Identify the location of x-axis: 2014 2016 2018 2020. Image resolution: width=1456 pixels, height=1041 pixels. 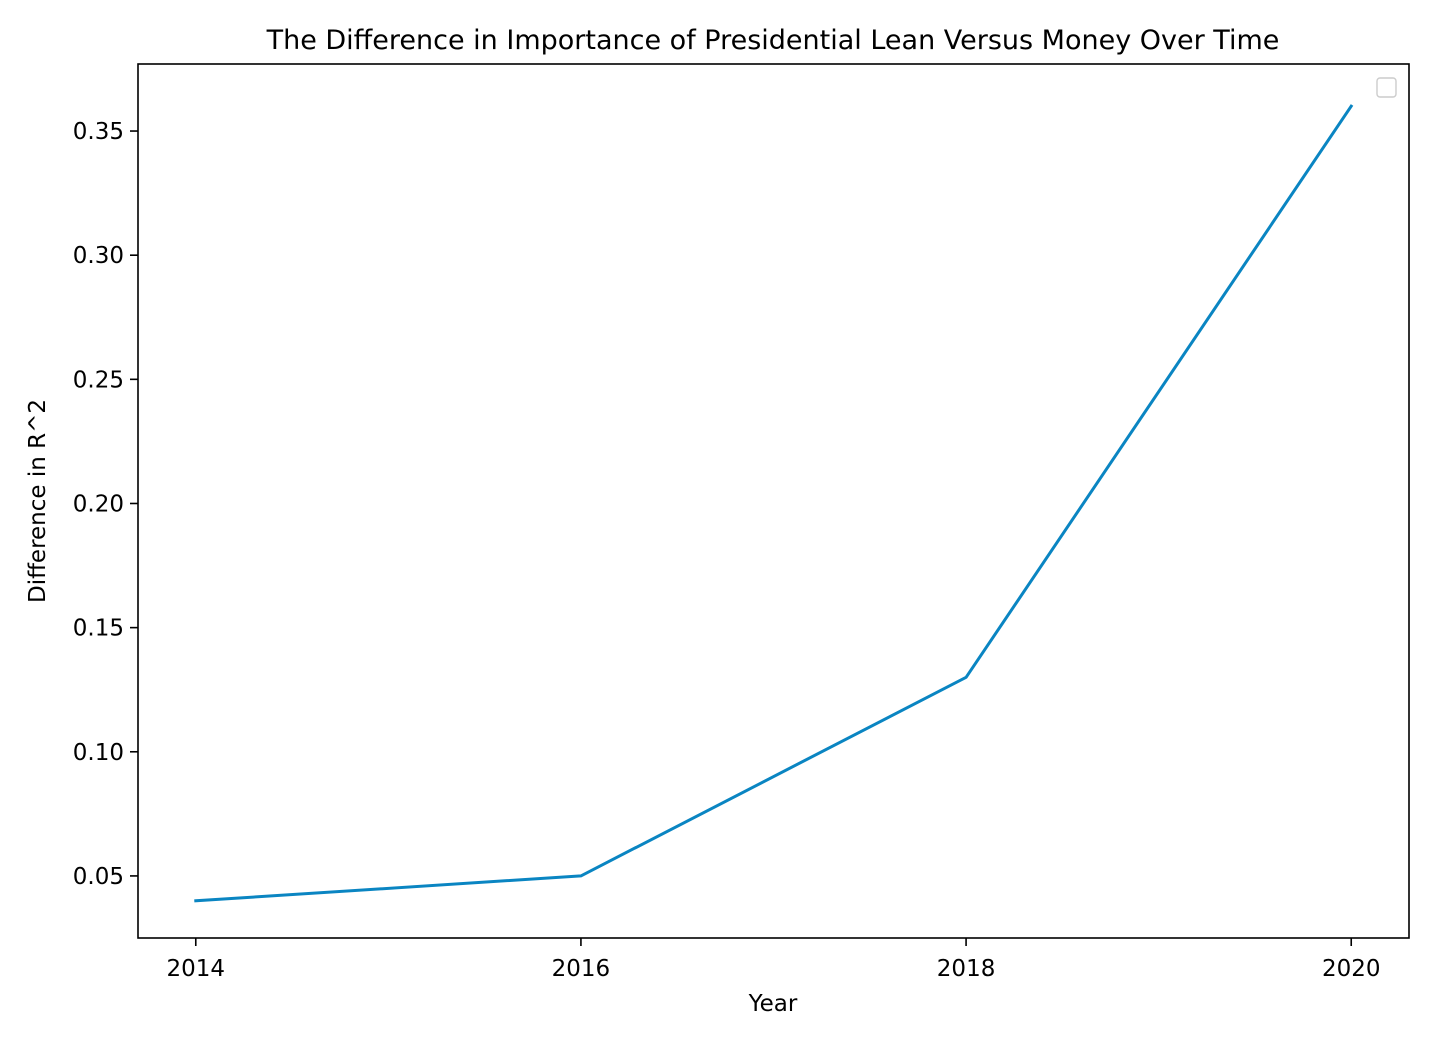
(773, 960).